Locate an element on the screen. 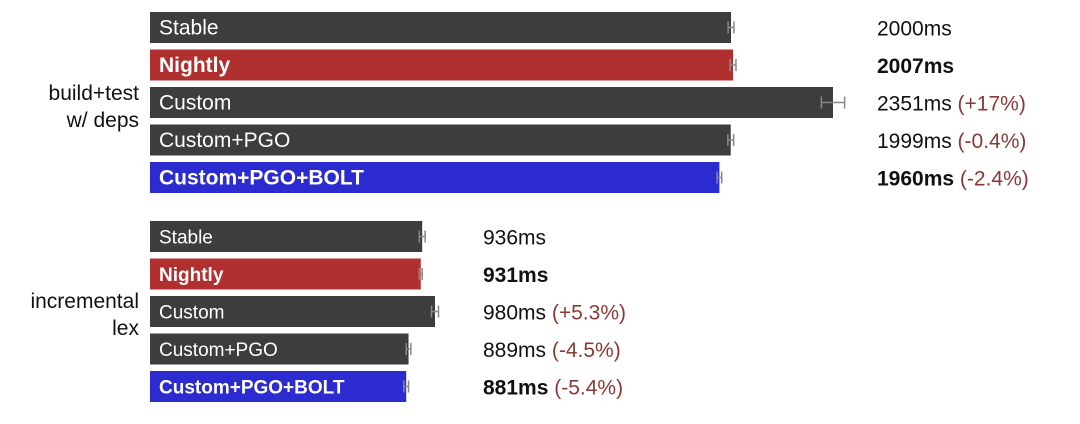  value-label: 881ms (-5.4%) is located at coordinates (553, 388).